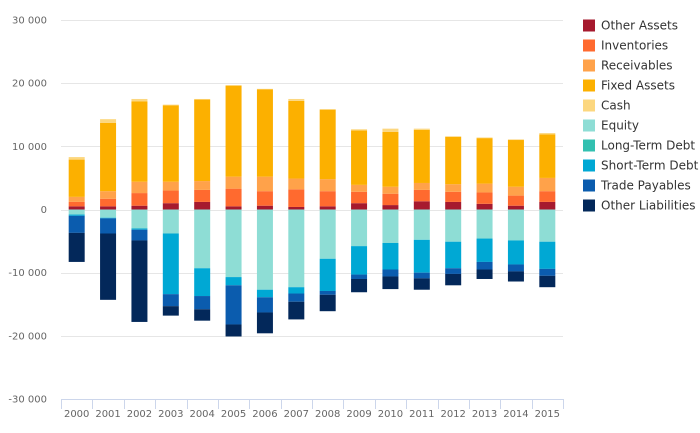 The height and width of the screenshot is (433, 700). I want to click on legend-item: Long-Term Debt, so click(639, 146).